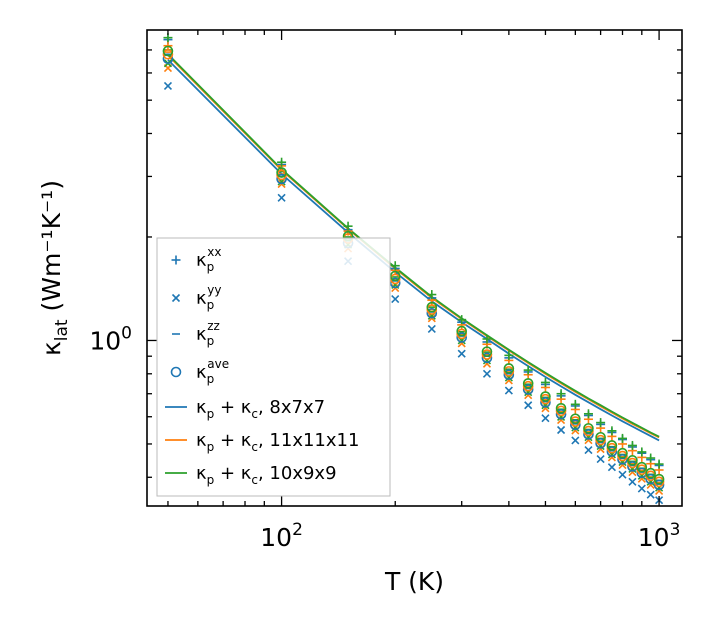  I want to click on y-label-unit: (Wm⁻¹K⁻¹), so click(51, 249).